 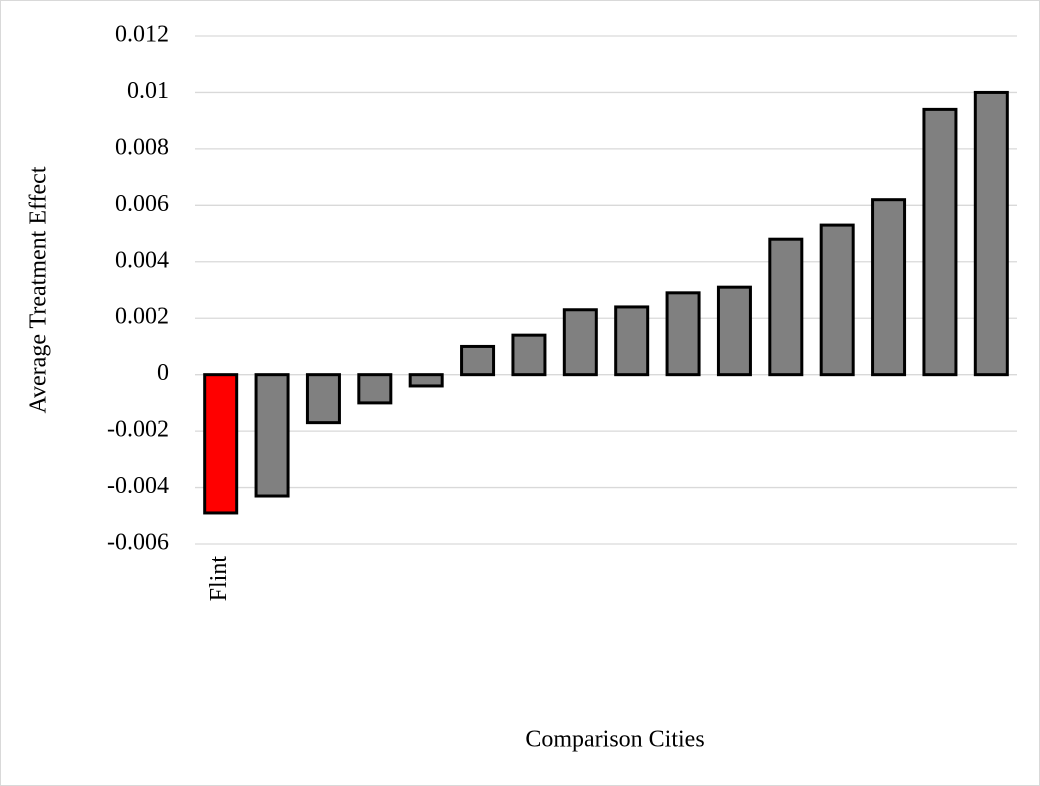 What do you see at coordinates (163, 373) in the screenshot?
I see `y-tick-label: 0` at bounding box center [163, 373].